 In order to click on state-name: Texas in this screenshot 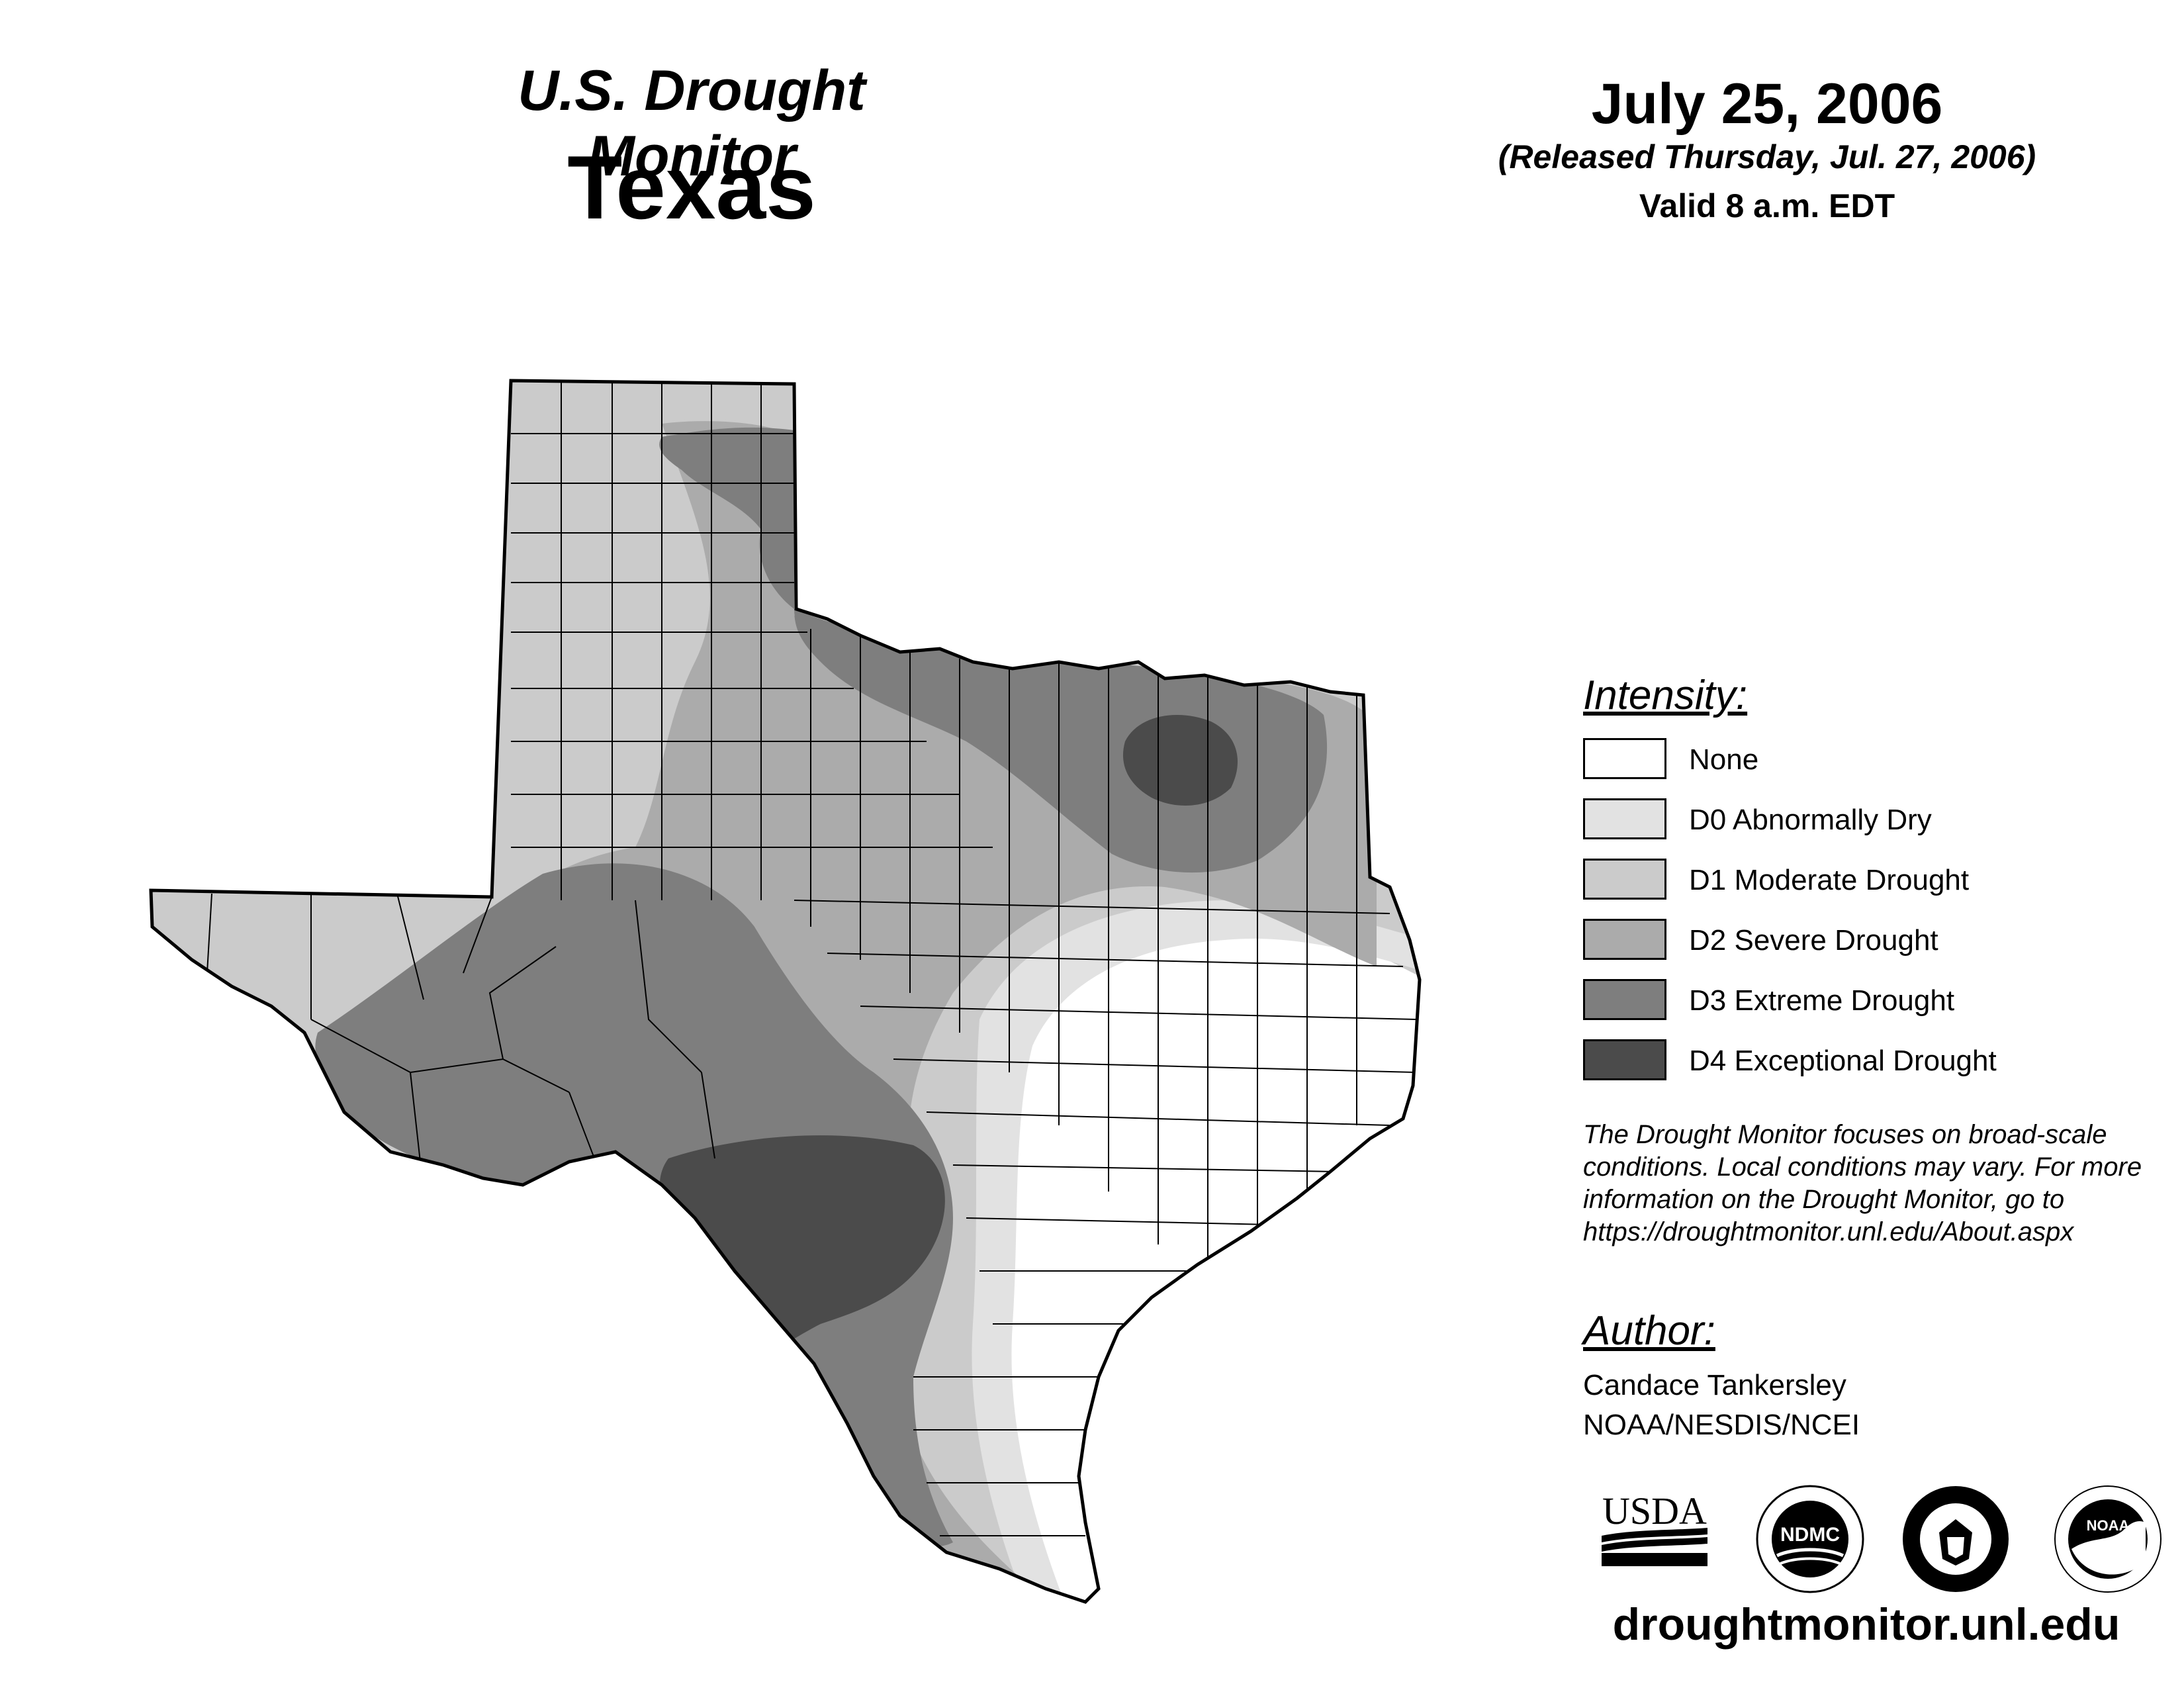, I will do `click(691, 187)`.